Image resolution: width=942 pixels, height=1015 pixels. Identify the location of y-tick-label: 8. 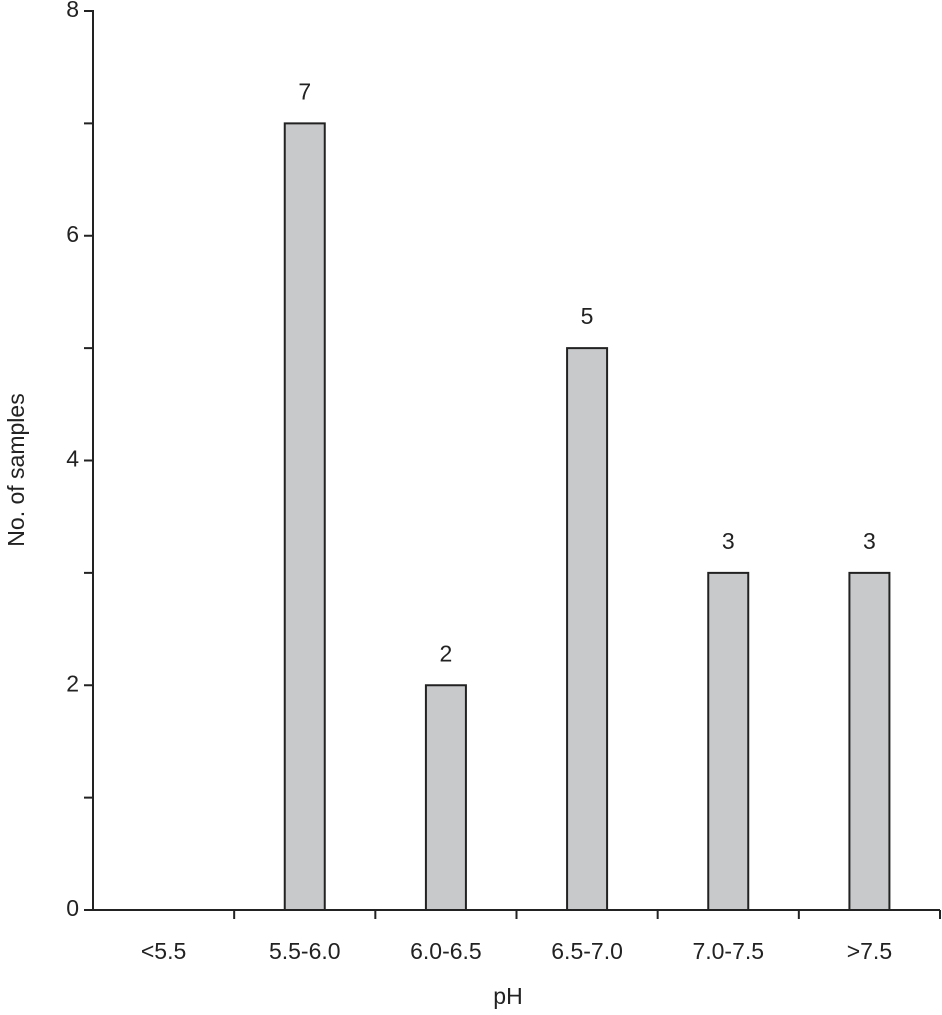
(72, 11).